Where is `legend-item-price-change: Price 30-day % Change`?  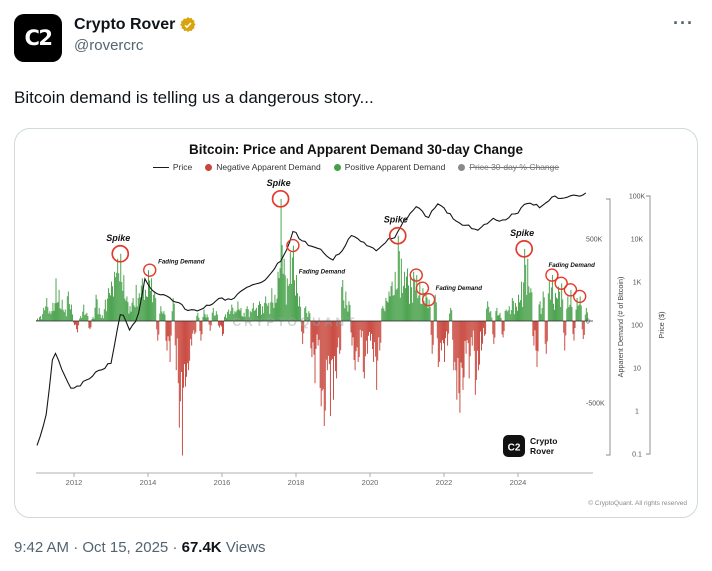 legend-item-price-change: Price 30-day % Change is located at coordinates (508, 167).